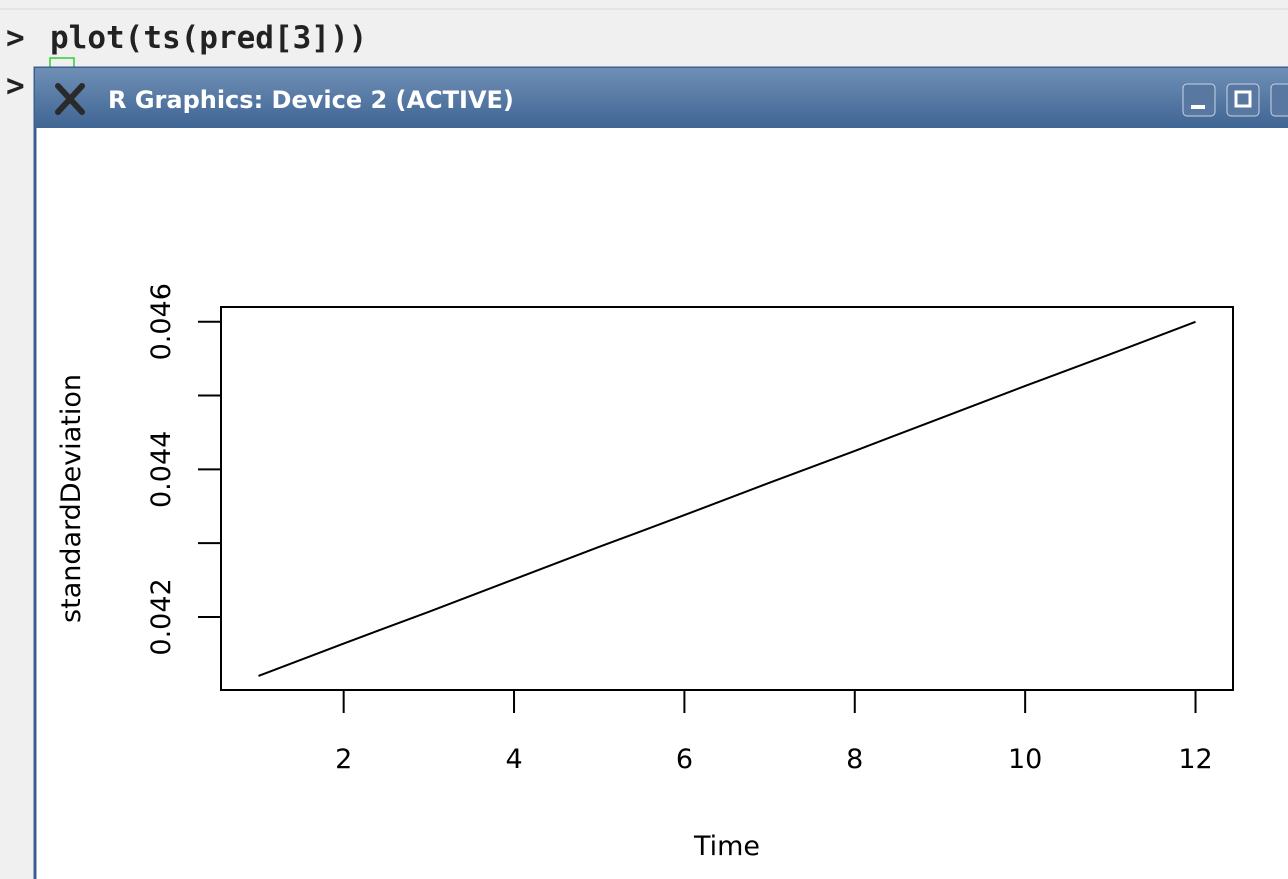 This screenshot has height=879, width=1288. I want to click on console-edge, so click(644, 9).